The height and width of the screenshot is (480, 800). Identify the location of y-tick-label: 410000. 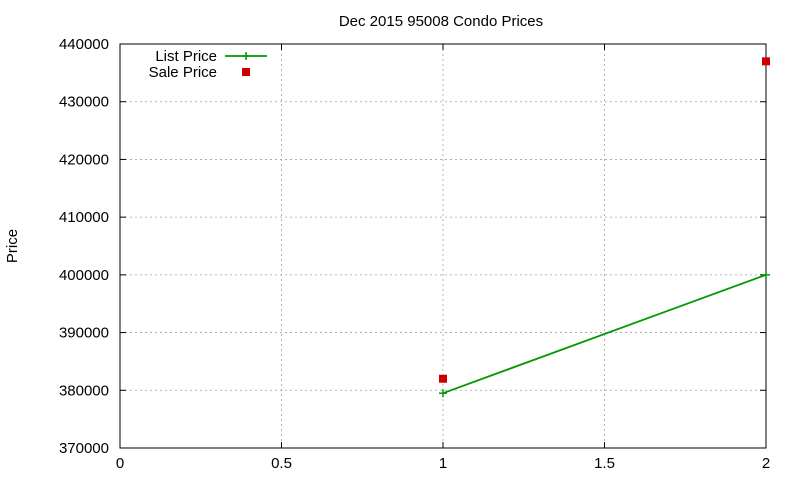
(84, 217).